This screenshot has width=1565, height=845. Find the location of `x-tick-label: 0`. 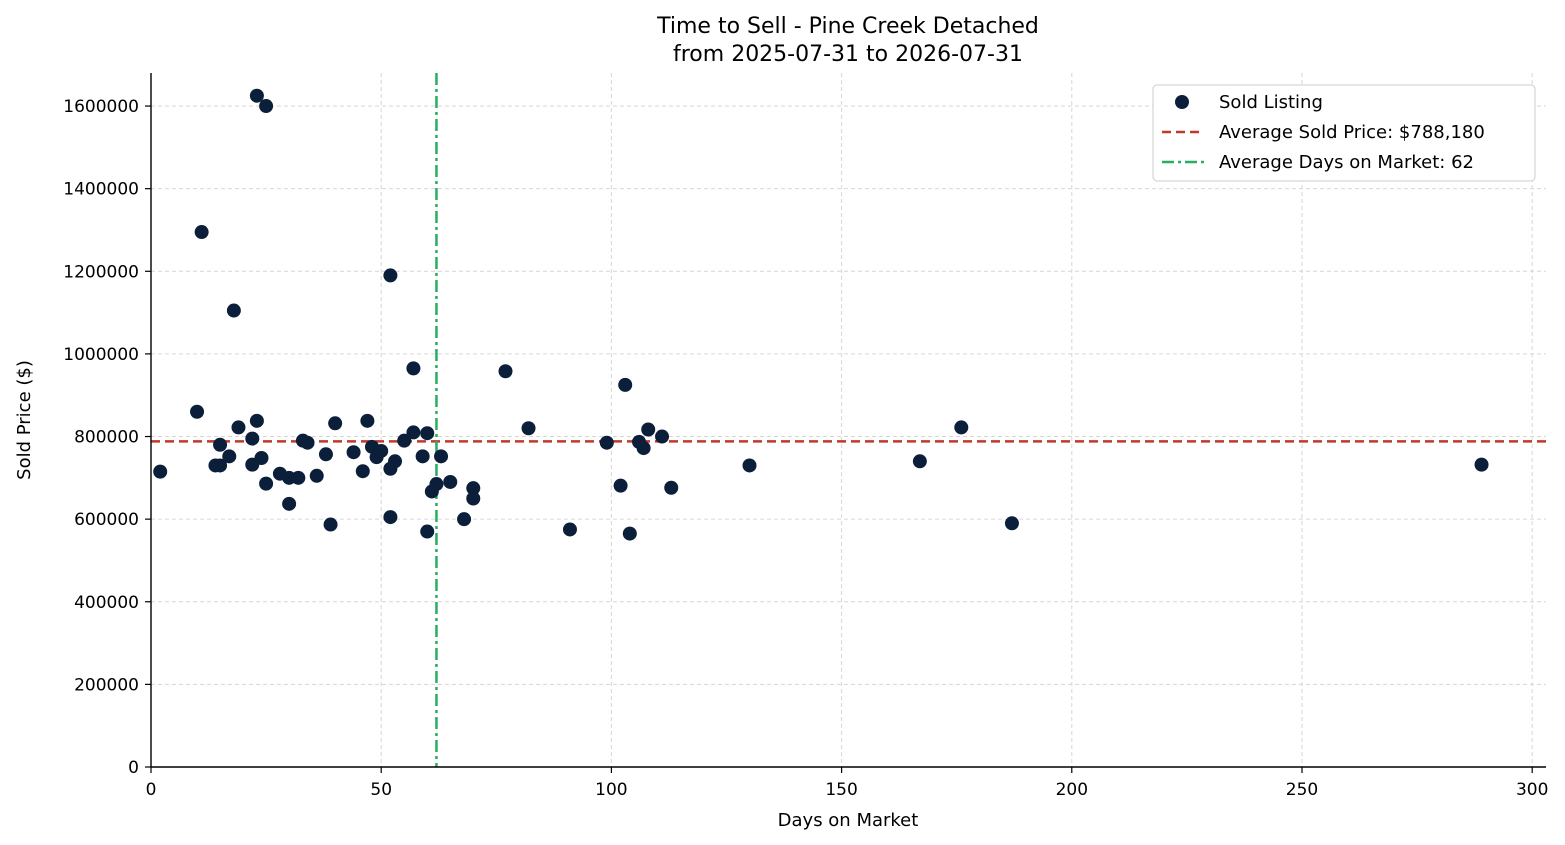

x-tick-label: 0 is located at coordinates (151, 790).